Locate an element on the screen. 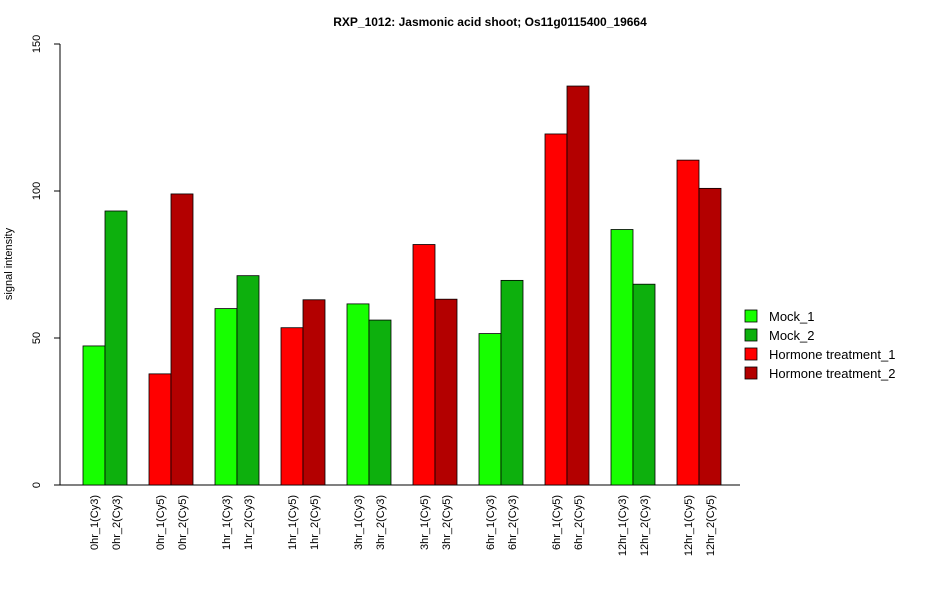 The image size is (950, 600). x-tick-label: 3hr_1(Cy5) is located at coordinates (425, 522).